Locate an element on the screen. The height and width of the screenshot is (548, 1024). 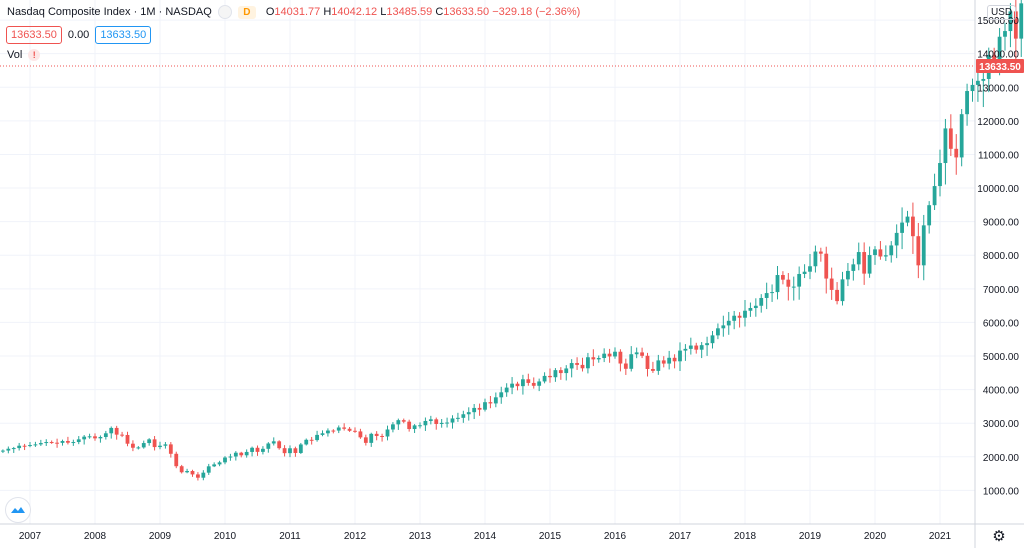
delayed-badge: D is located at coordinates (246, 12).